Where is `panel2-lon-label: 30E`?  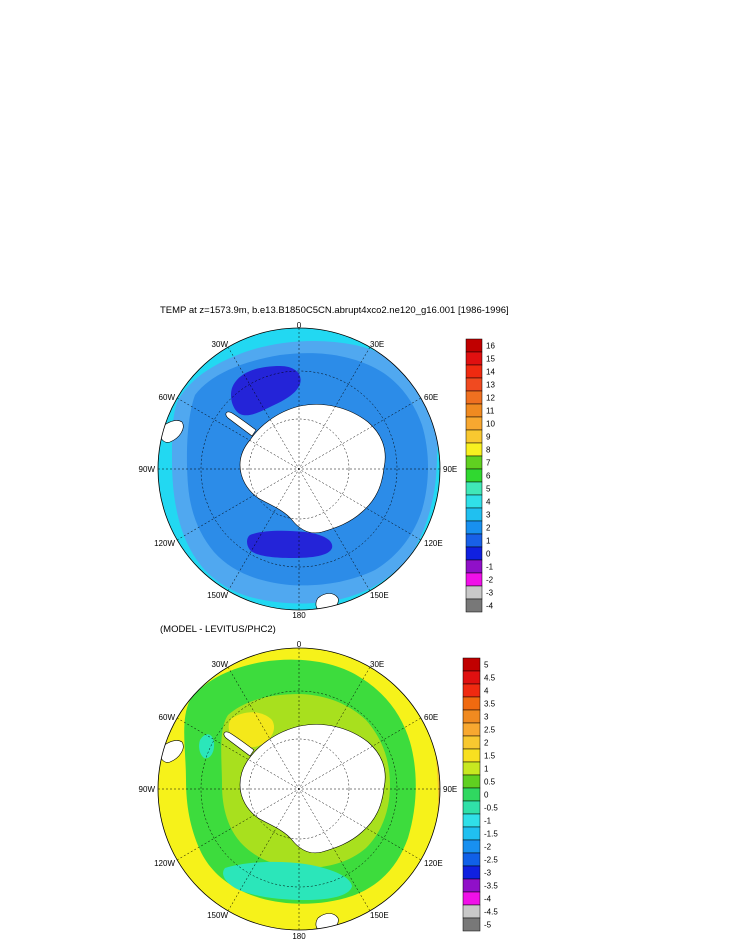
panel2-lon-label: 30E is located at coordinates (377, 664).